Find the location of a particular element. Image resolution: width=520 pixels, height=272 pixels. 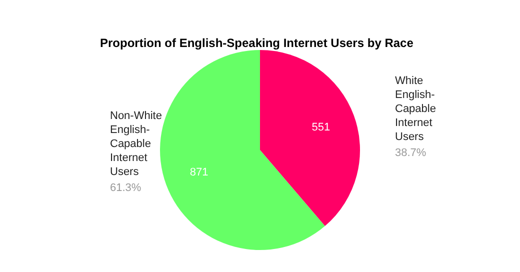

pie-slice is located at coordinates (310, 138).